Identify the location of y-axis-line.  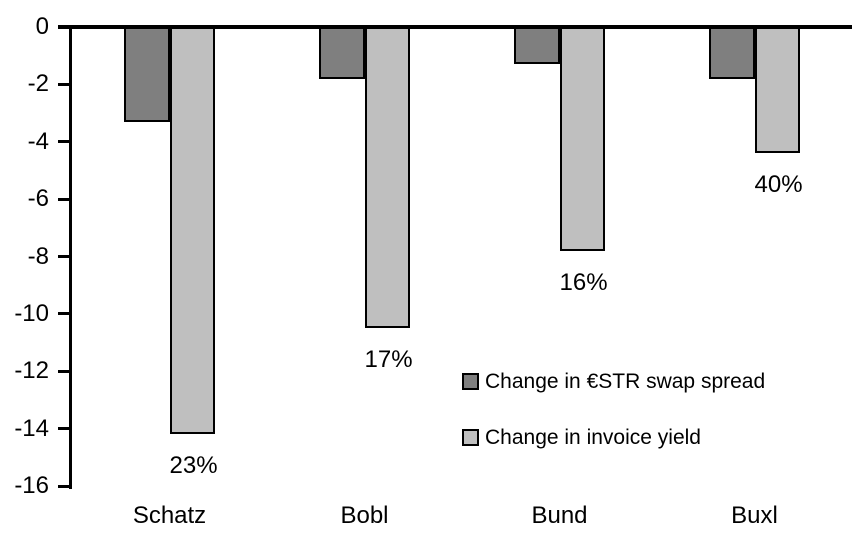
(70, 257).